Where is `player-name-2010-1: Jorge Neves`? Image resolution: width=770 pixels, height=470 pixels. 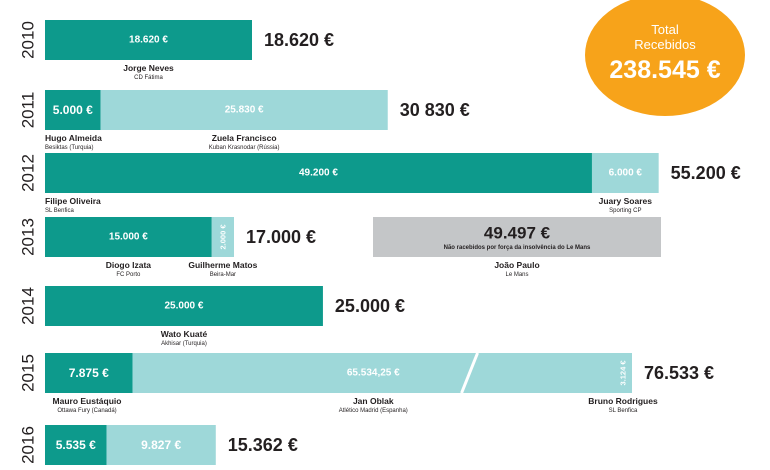 player-name-2010-1: Jorge Neves is located at coordinates (148, 68).